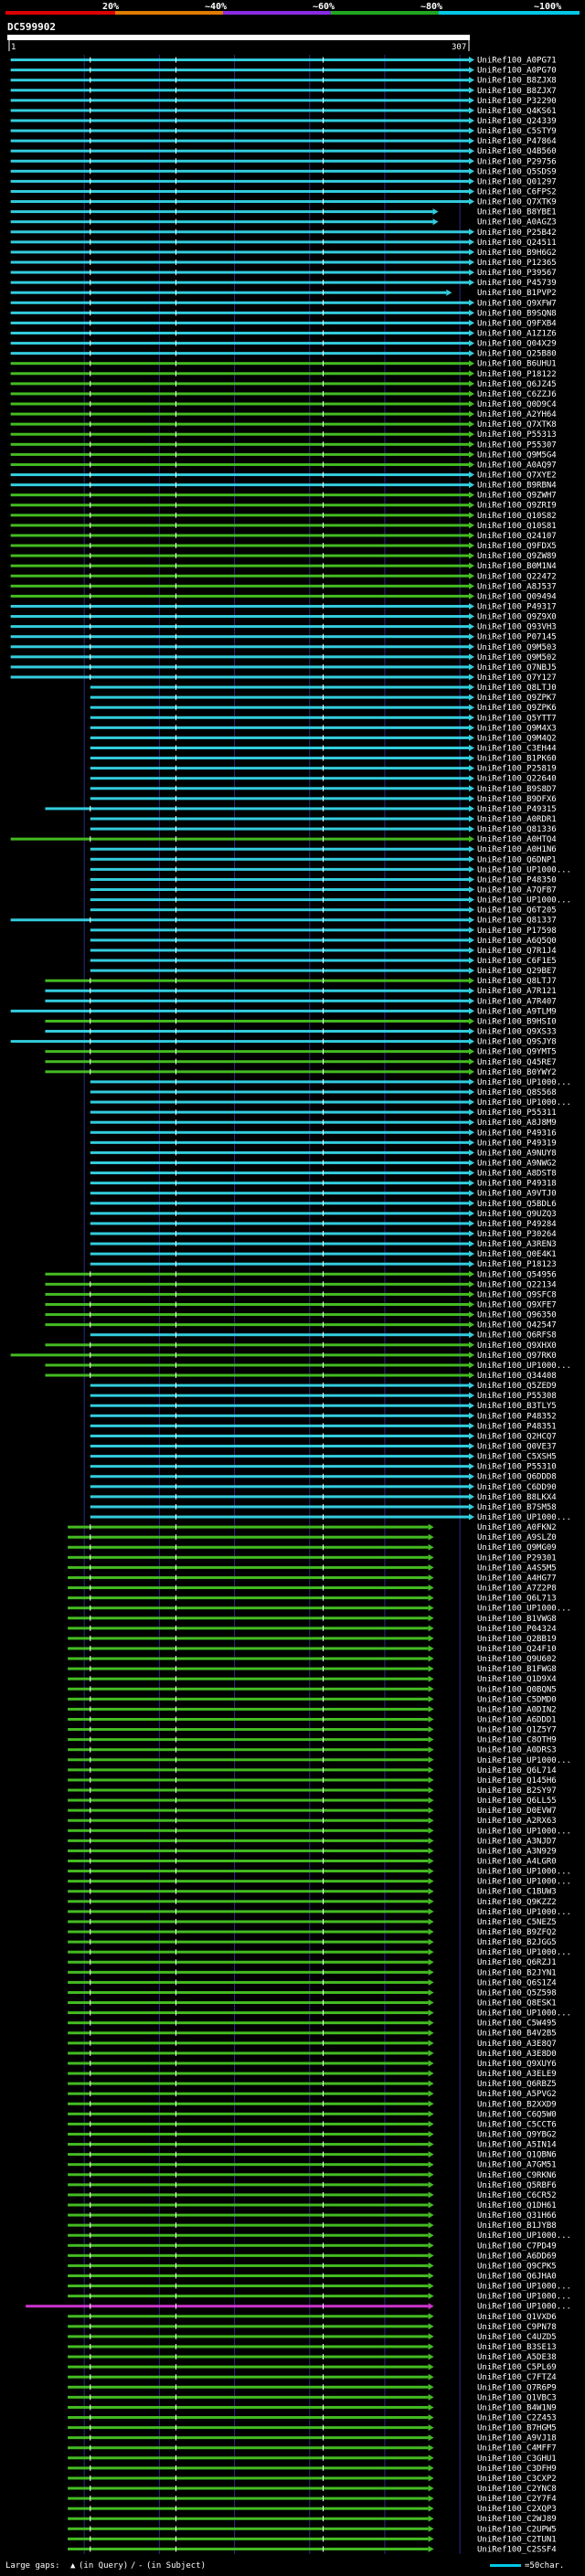 The width and height of the screenshot is (585, 2576). What do you see at coordinates (324, 1244) in the screenshot?
I see `hit-row: UniRef100_A3REN3` at bounding box center [324, 1244].